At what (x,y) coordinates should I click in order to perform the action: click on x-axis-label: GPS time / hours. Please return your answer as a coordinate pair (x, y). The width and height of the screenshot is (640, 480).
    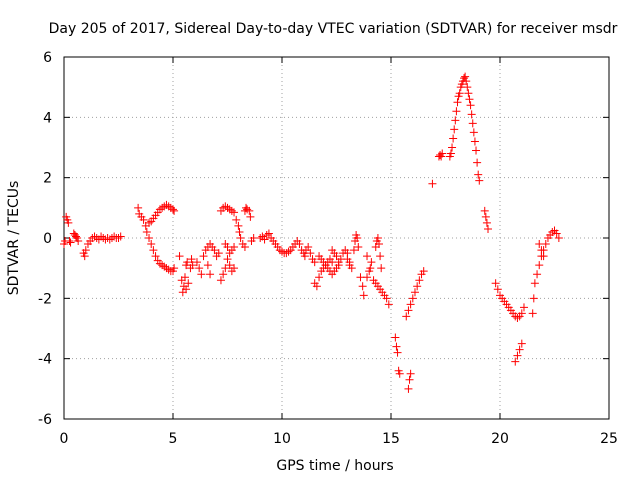
    Looking at the image, I should click on (334, 466).